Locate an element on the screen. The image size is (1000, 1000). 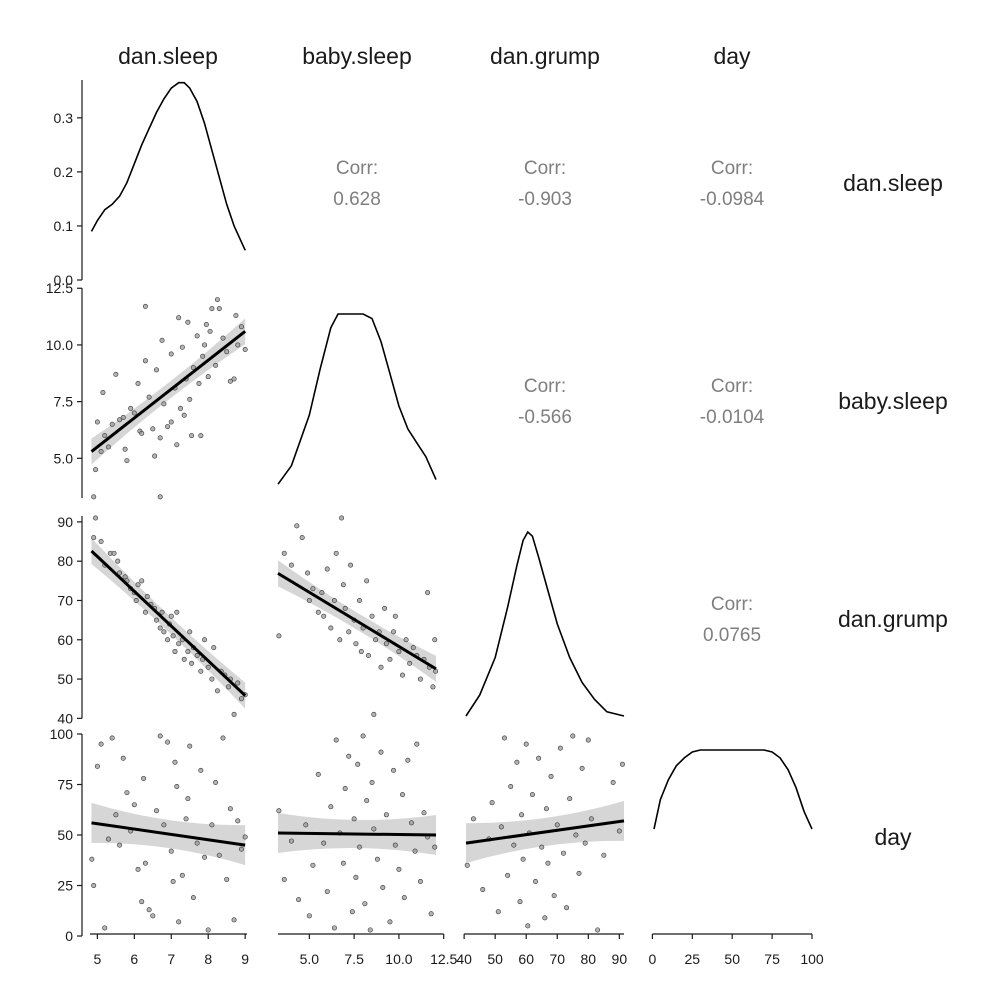
corr-value: -0.566 is located at coordinates (545, 417).